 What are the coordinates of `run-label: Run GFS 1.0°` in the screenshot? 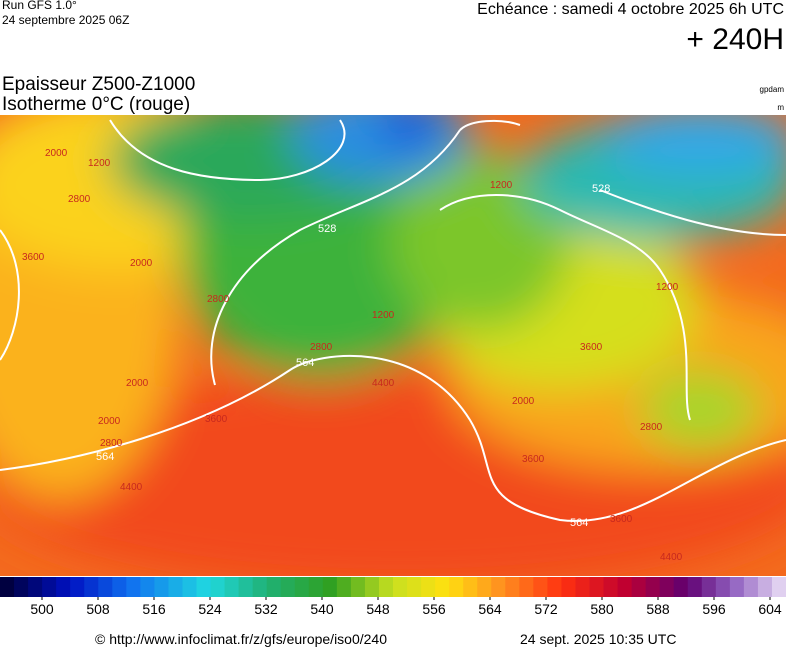 It's located at (39, 6).